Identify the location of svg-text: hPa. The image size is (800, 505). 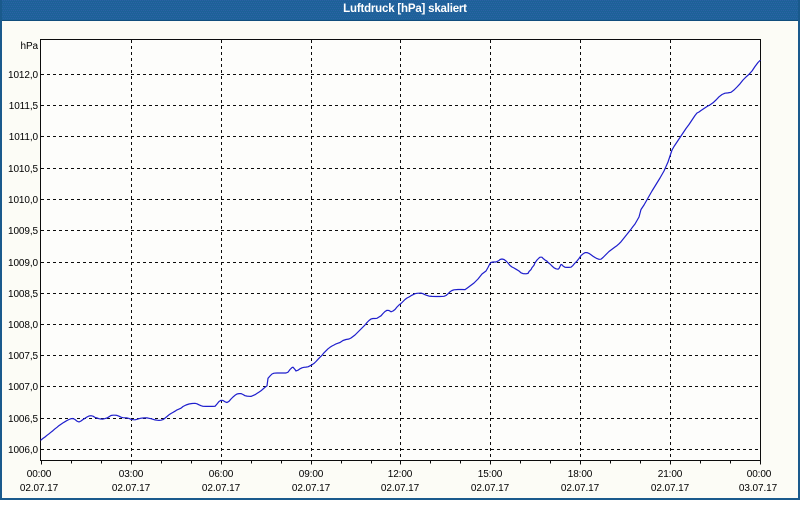
(30, 46).